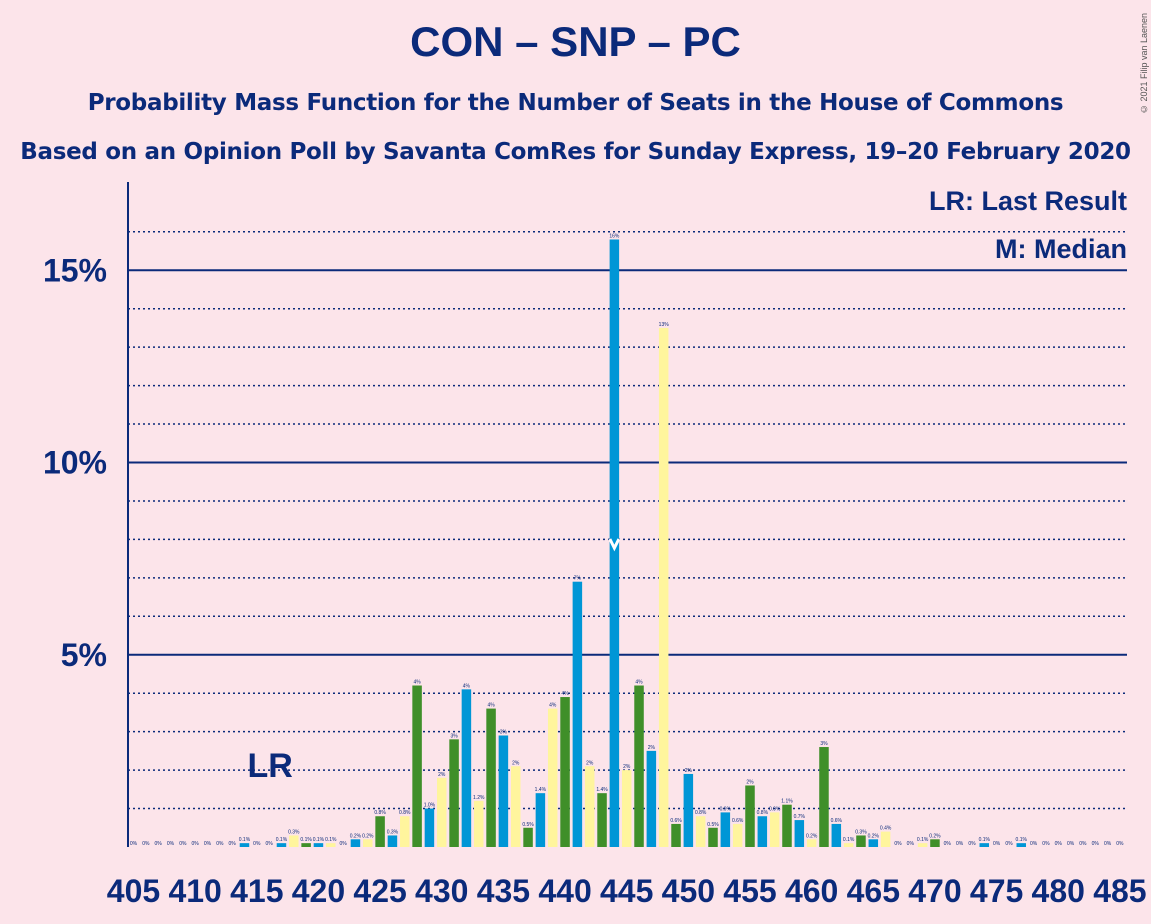 The height and width of the screenshot is (924, 1151). I want to click on x-tick-label: 410, so click(194, 891).